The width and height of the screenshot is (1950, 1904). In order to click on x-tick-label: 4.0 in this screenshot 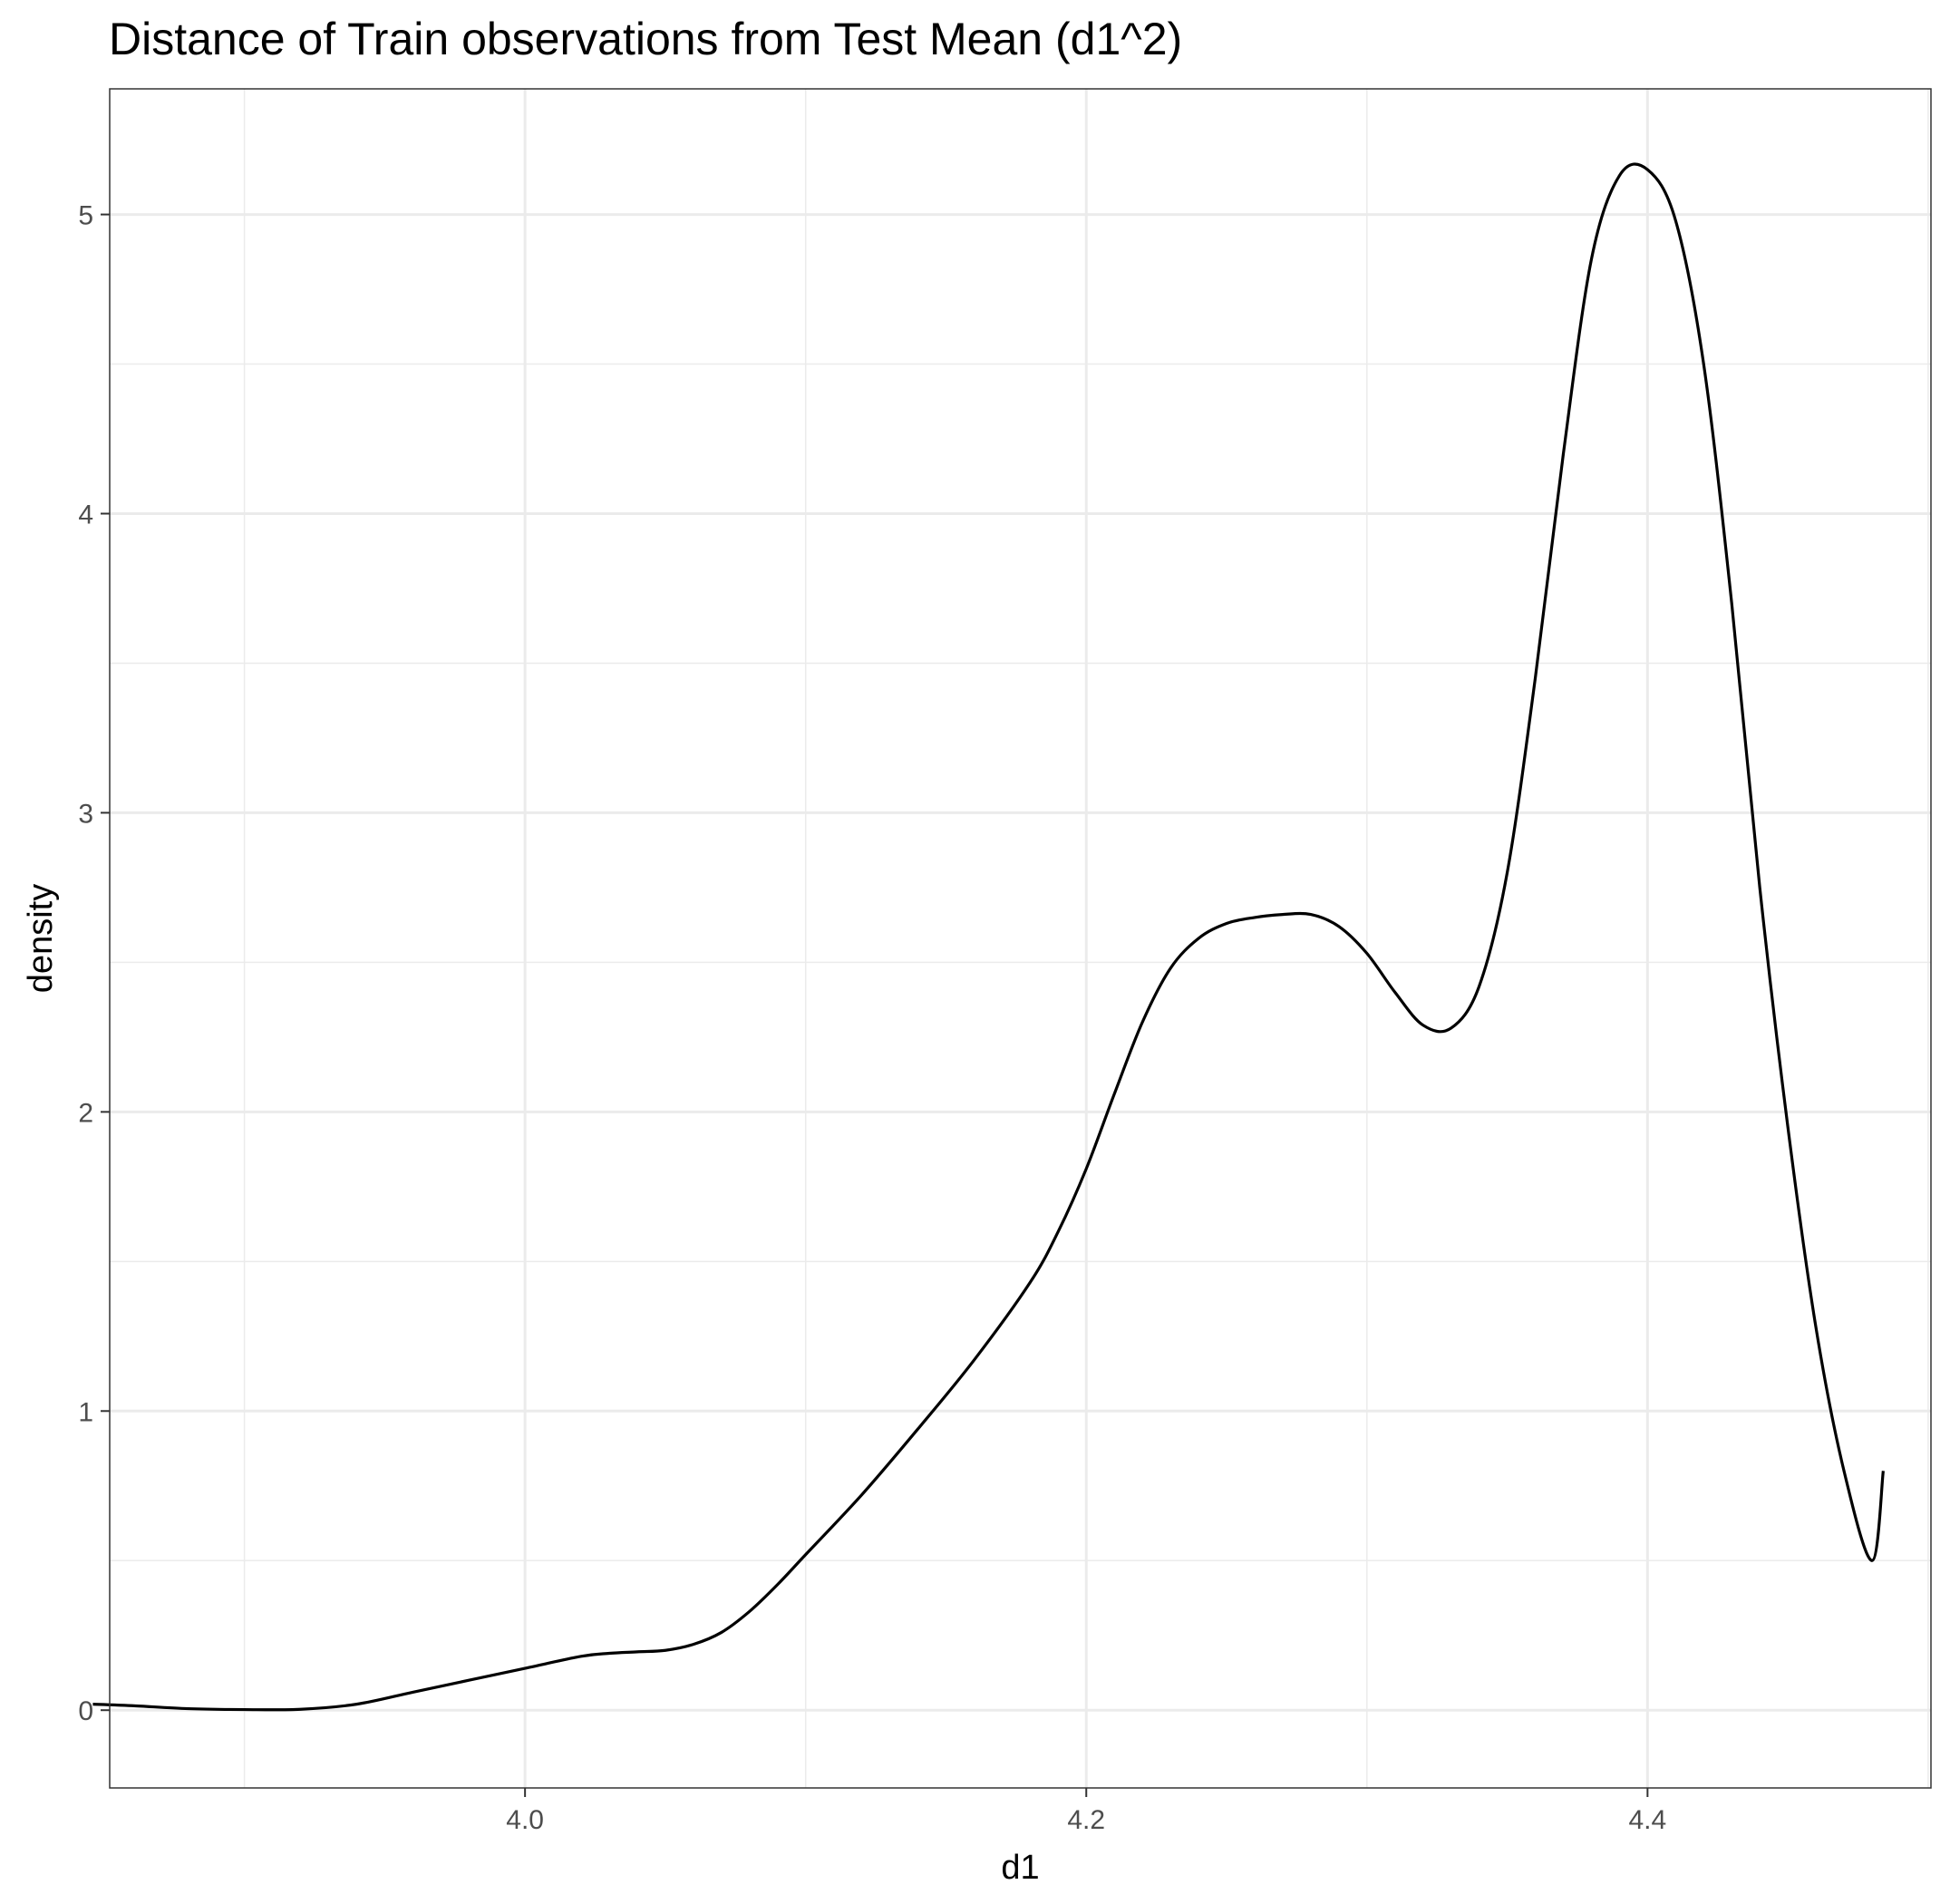, I will do `click(525, 1820)`.